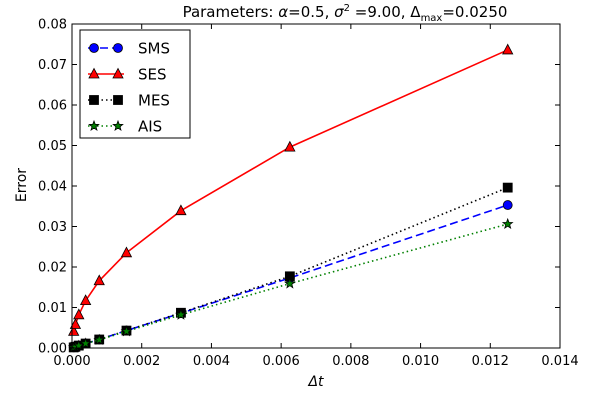 The image size is (591, 393). What do you see at coordinates (129, 101) in the screenshot?
I see `legend-item-mes: MES` at bounding box center [129, 101].